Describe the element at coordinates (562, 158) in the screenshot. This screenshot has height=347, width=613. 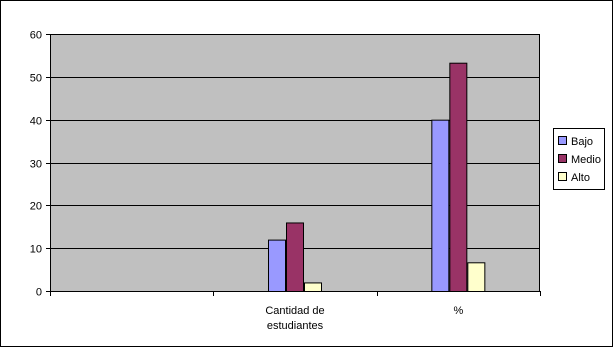
I see `legend-swatch-medio` at that location.